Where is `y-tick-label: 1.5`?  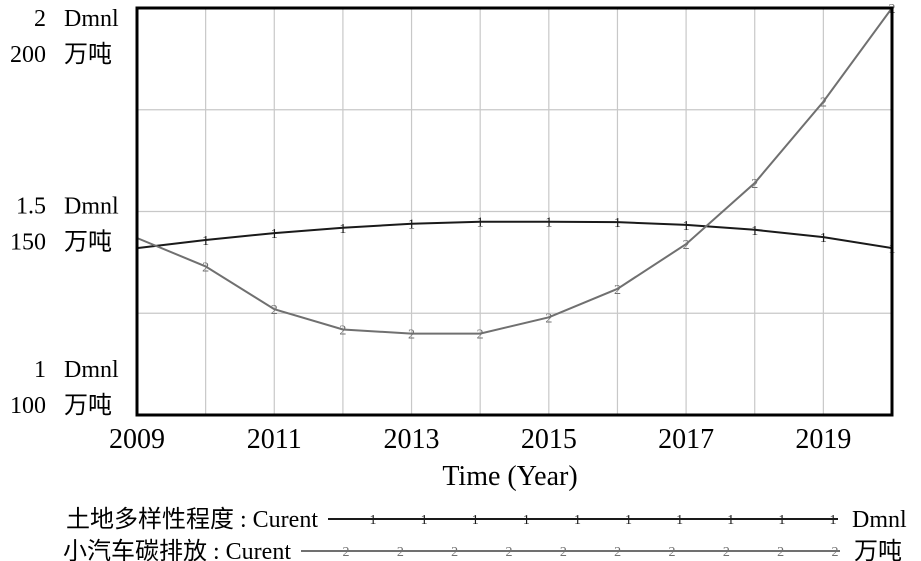
y-tick-label: 1.5 is located at coordinates (31, 207).